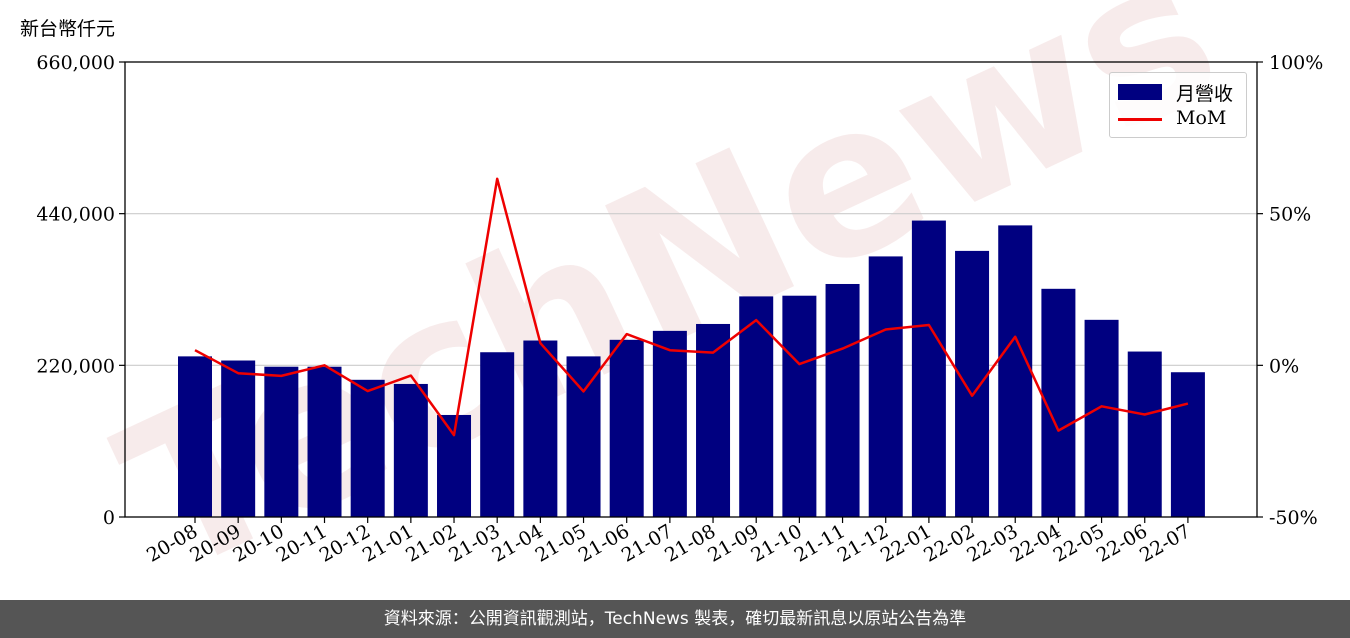  Describe the element at coordinates (109, 518) in the screenshot. I see `y-left-tick-label: 0` at that location.